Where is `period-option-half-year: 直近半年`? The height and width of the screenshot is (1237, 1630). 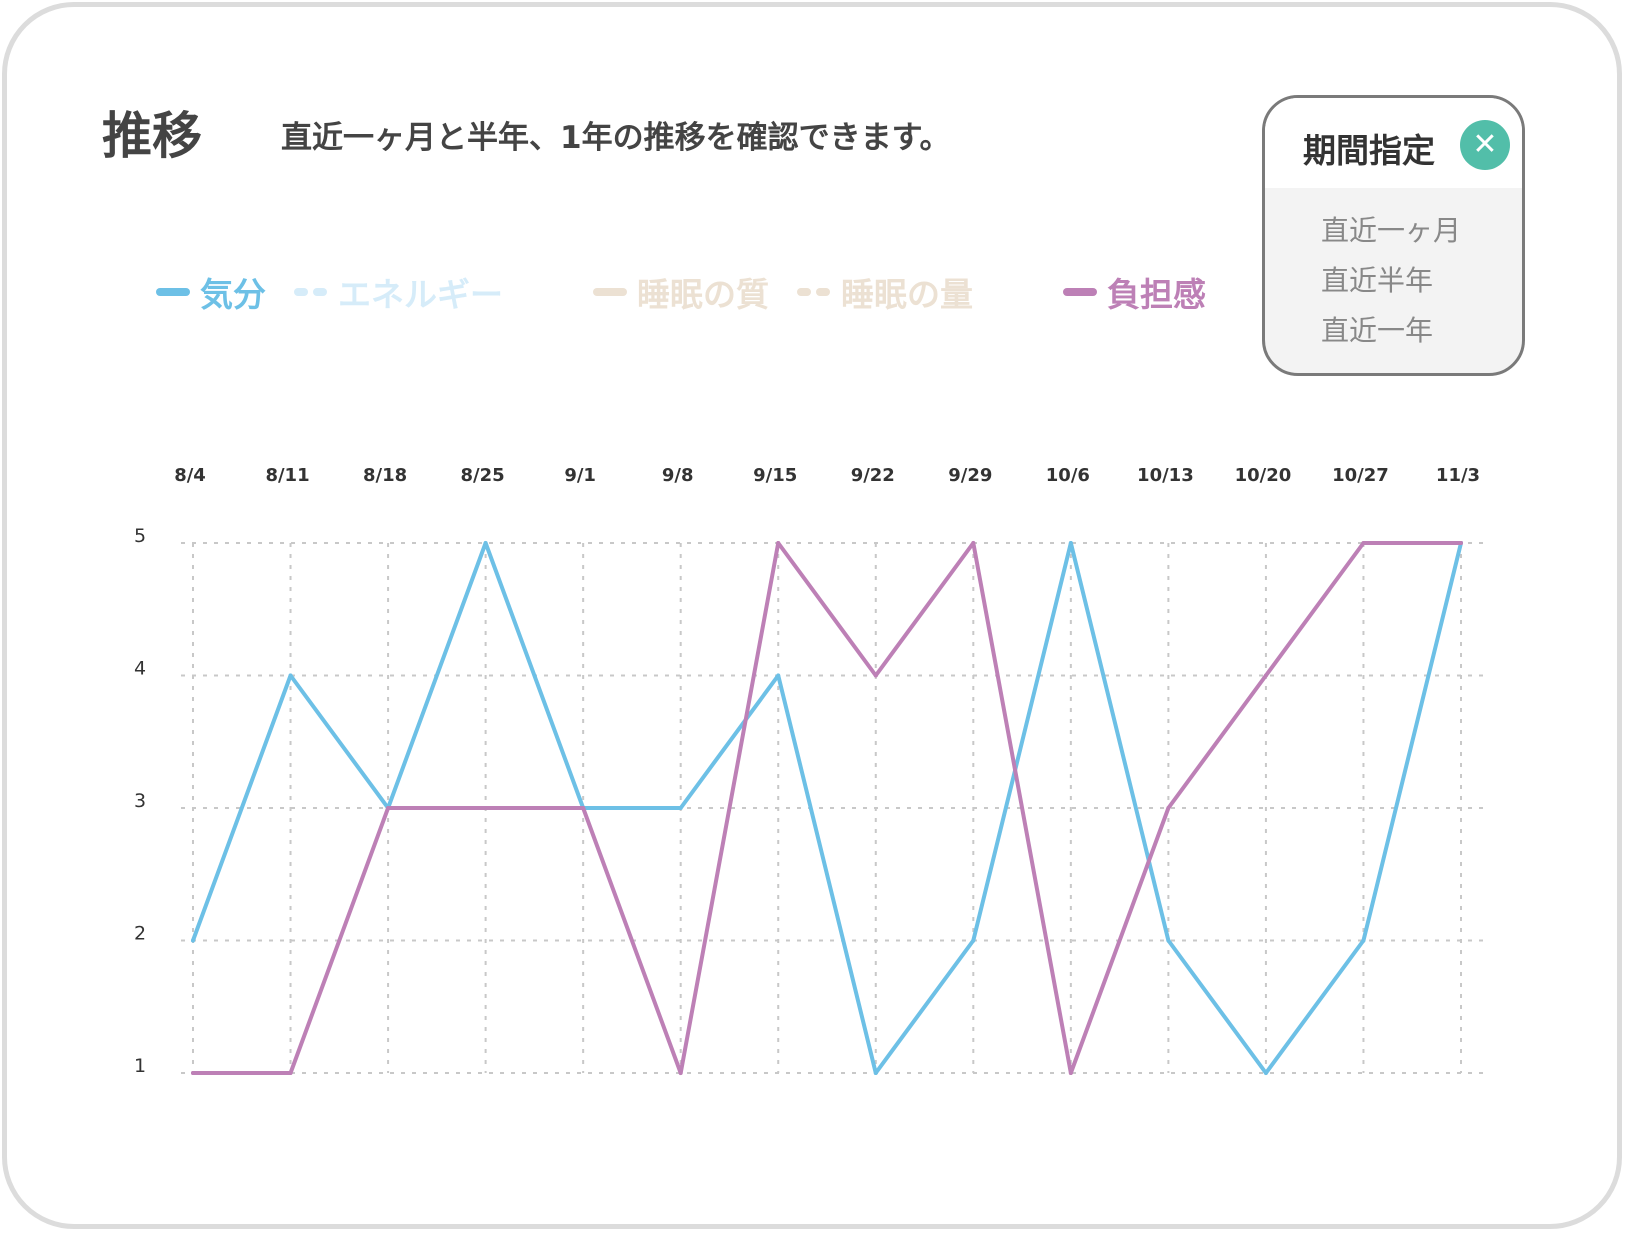 period-option-half-year: 直近半年 is located at coordinates (1377, 280).